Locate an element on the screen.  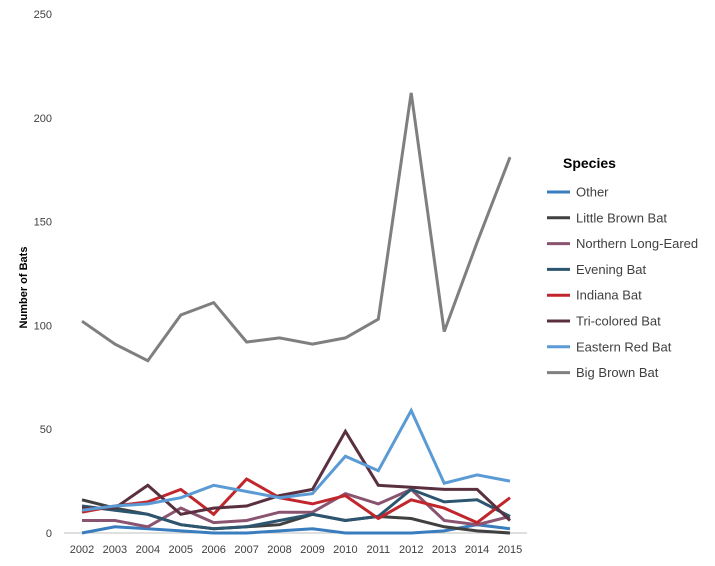
series-line-northern-long-eared is located at coordinates (296, 508).